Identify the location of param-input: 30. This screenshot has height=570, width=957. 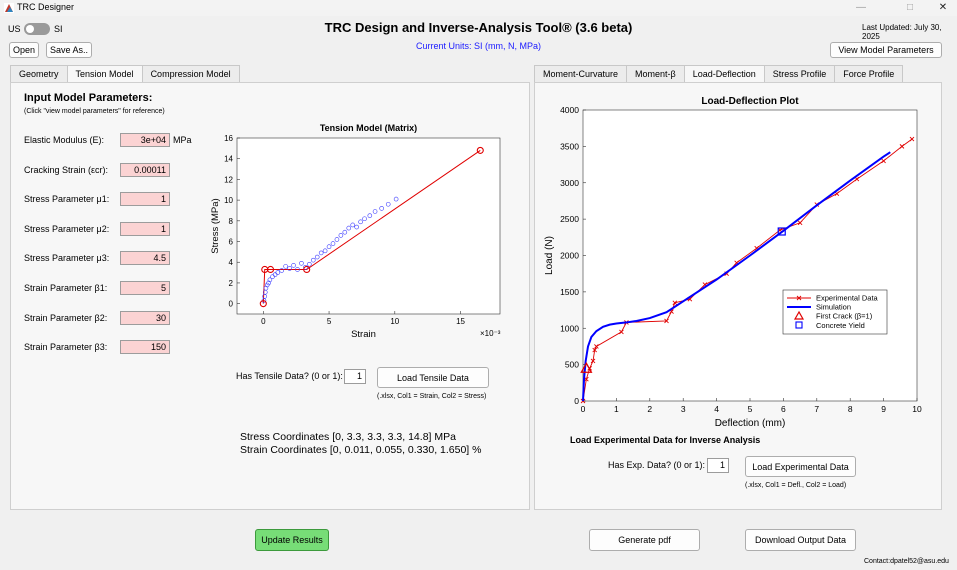
(145, 317).